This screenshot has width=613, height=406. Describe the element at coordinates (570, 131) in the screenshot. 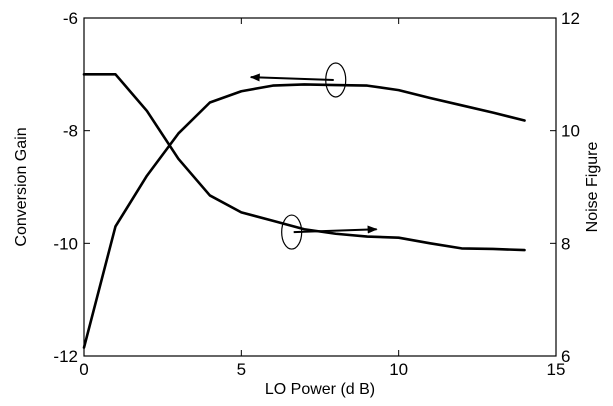

I see `y-right-tick-label: 10` at that location.